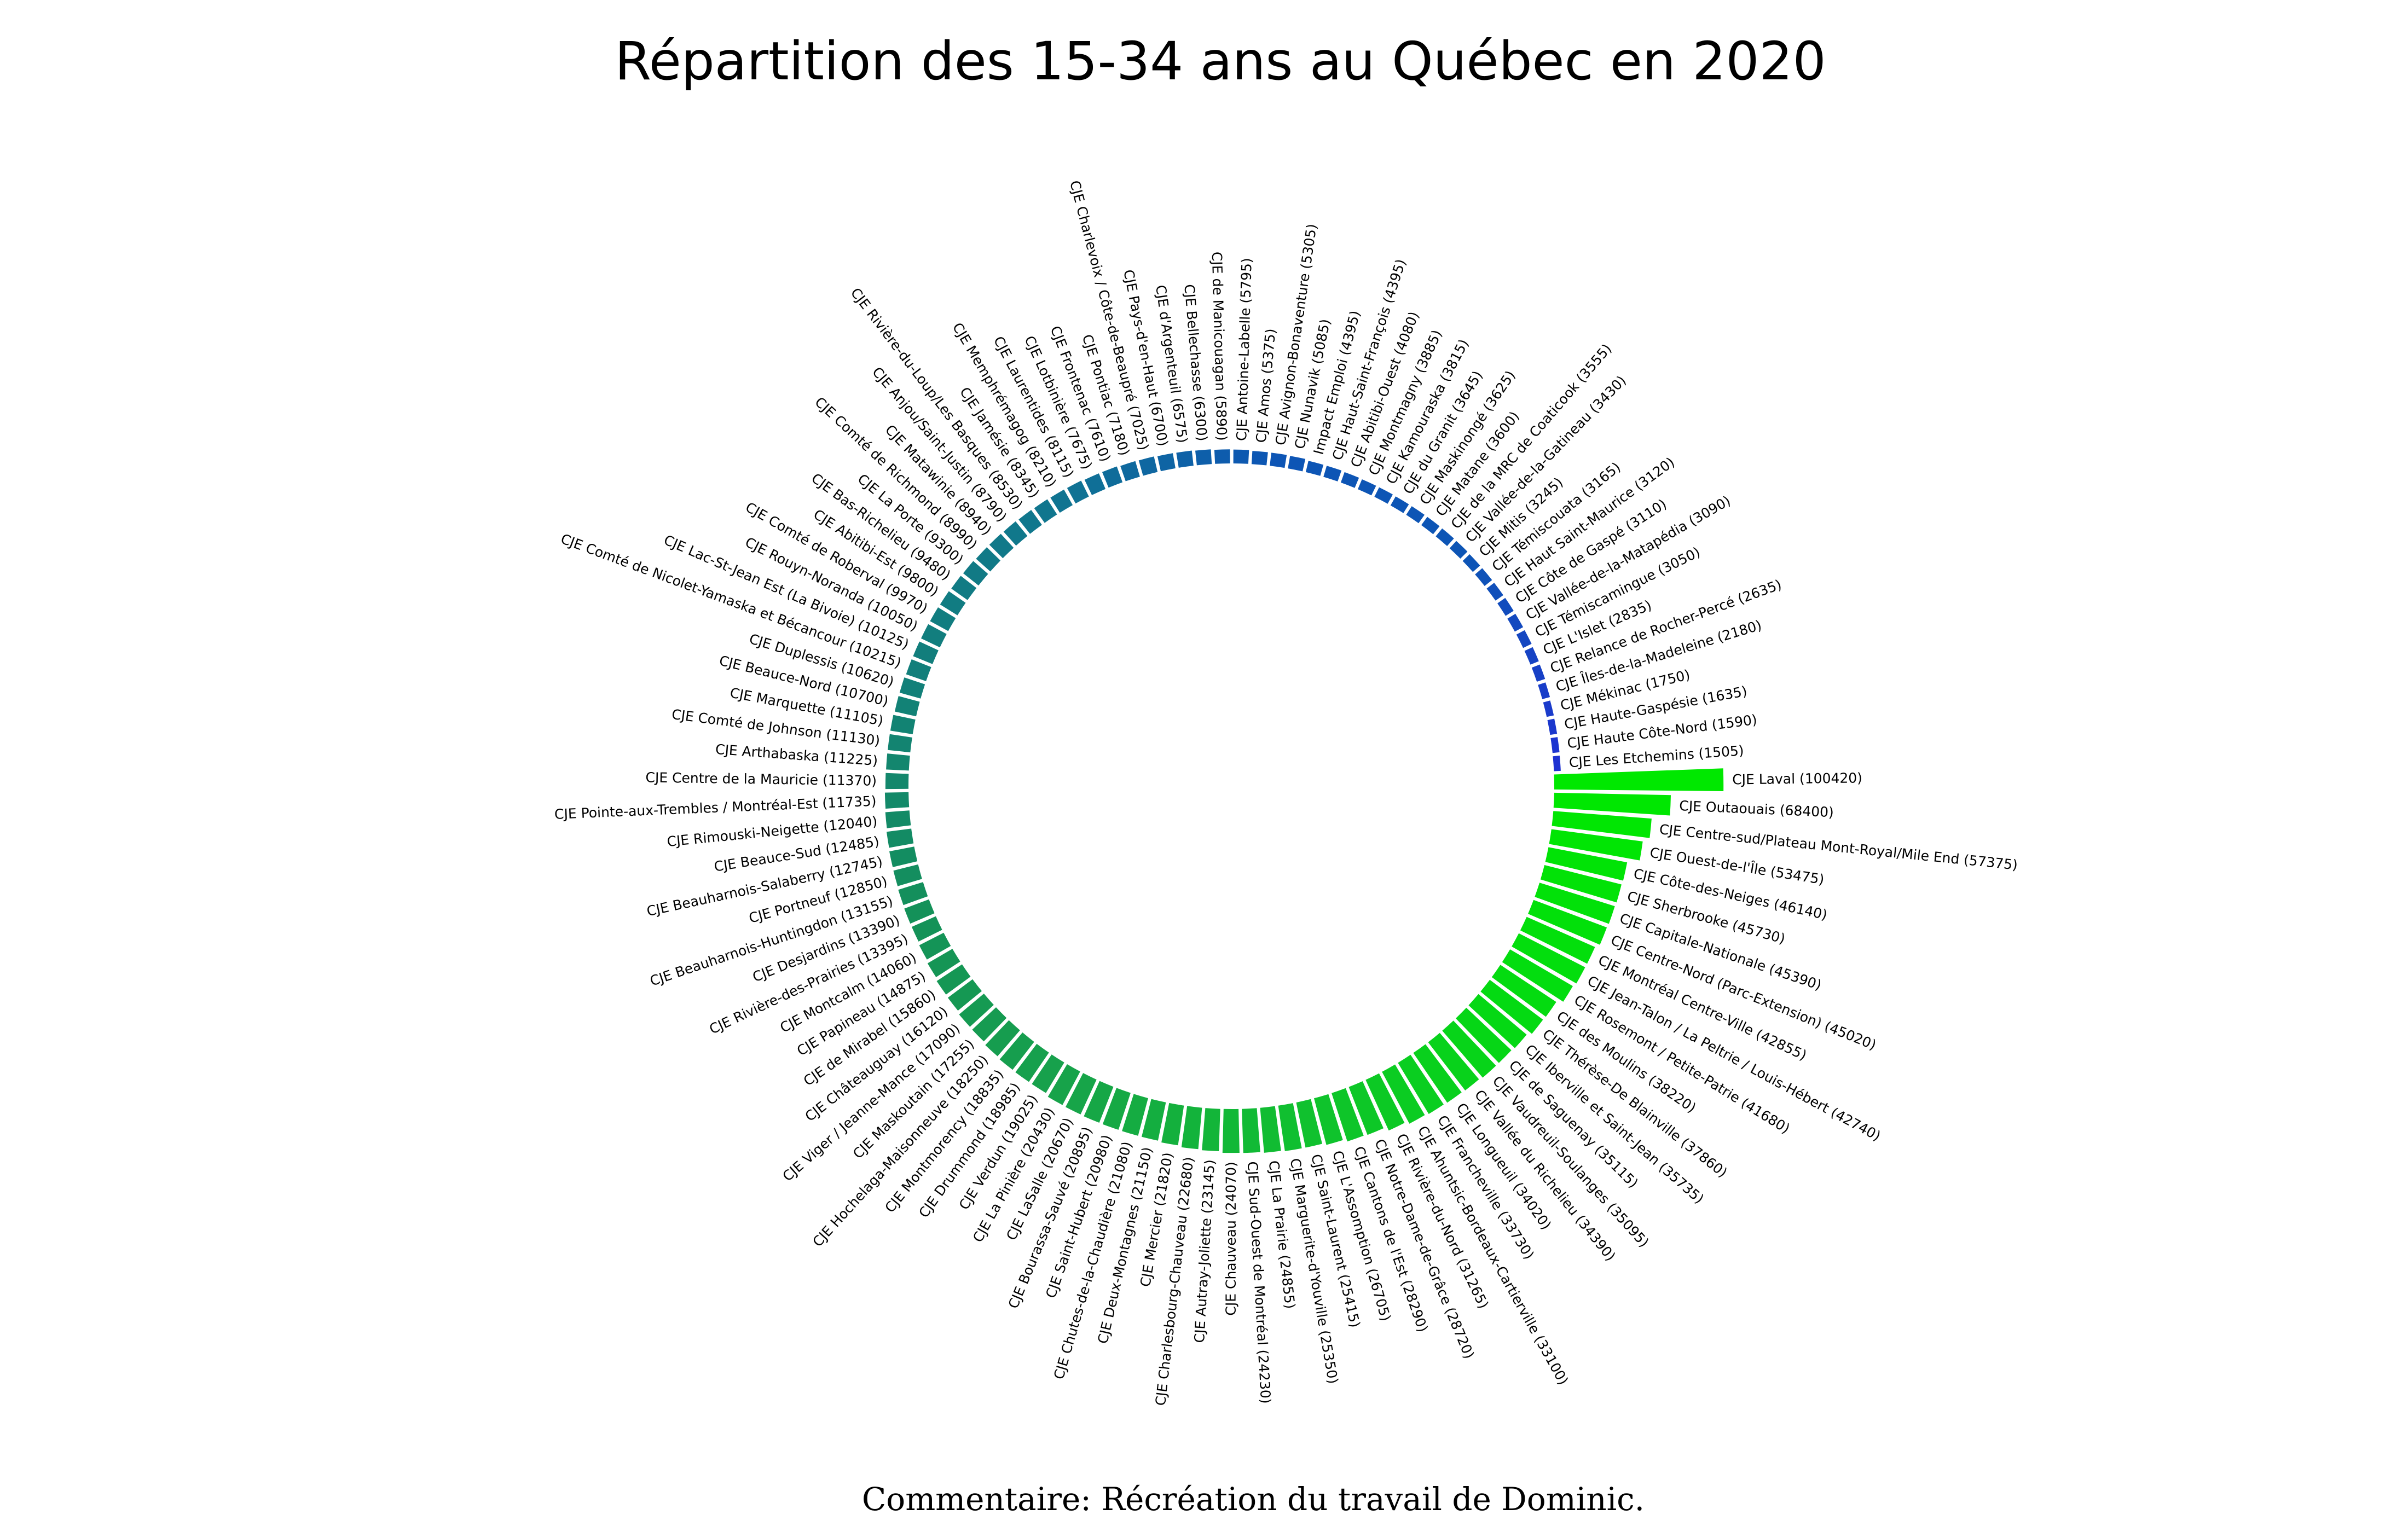  Describe the element at coordinates (1314, 1271) in the screenshot. I see `bar-label: CJE Marguerite-d'Youville (25350)` at that location.